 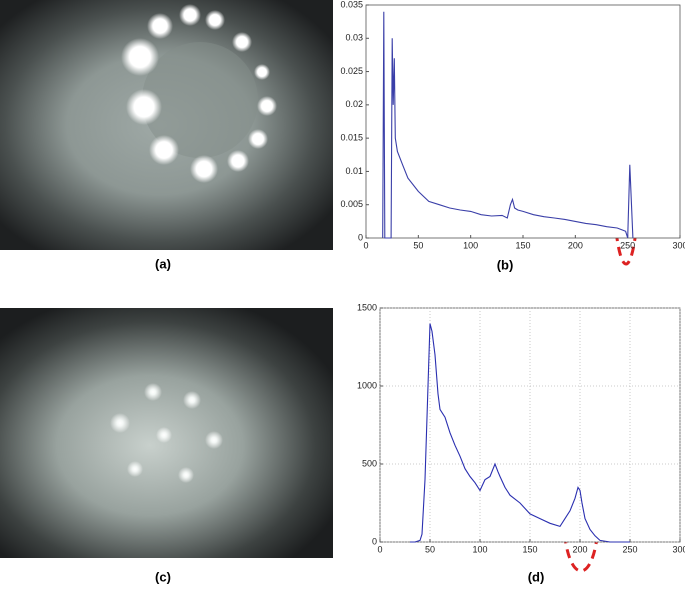 I want to click on y-tick-label: 0.035, so click(x=351, y=4).